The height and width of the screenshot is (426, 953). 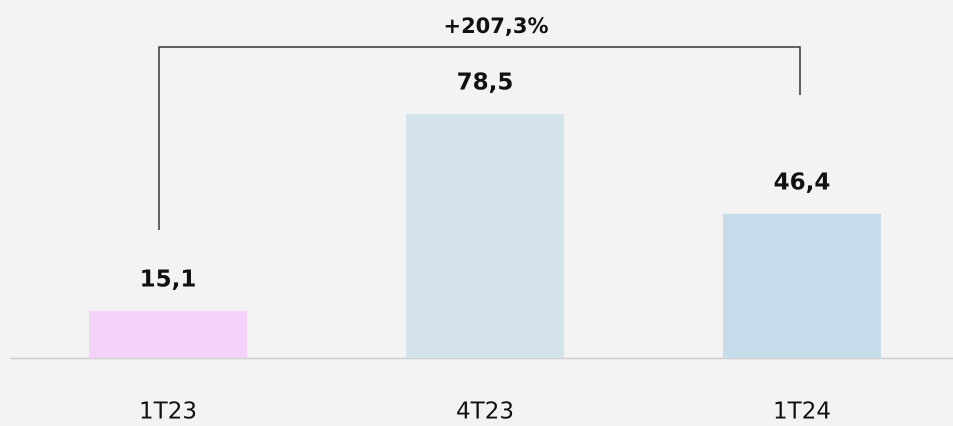 I want to click on value-label: 78,5, so click(x=485, y=83).